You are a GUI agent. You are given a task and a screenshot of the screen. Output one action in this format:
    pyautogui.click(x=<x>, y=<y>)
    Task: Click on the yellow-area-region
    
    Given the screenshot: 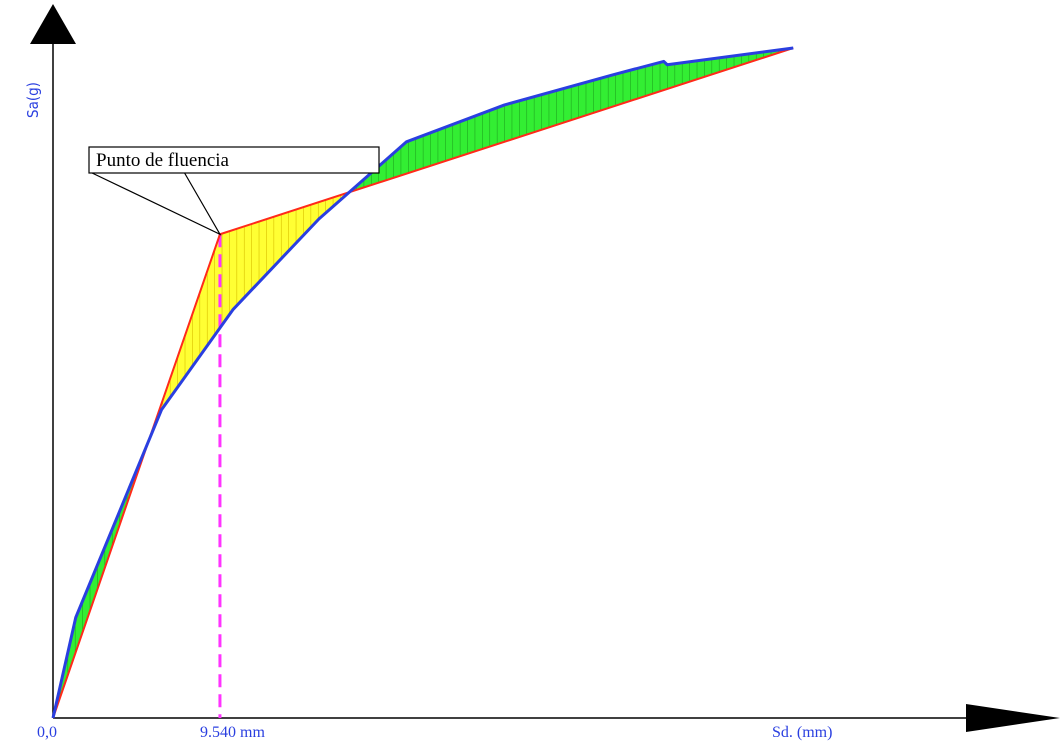 What is the action you would take?
    pyautogui.click(x=248, y=317)
    